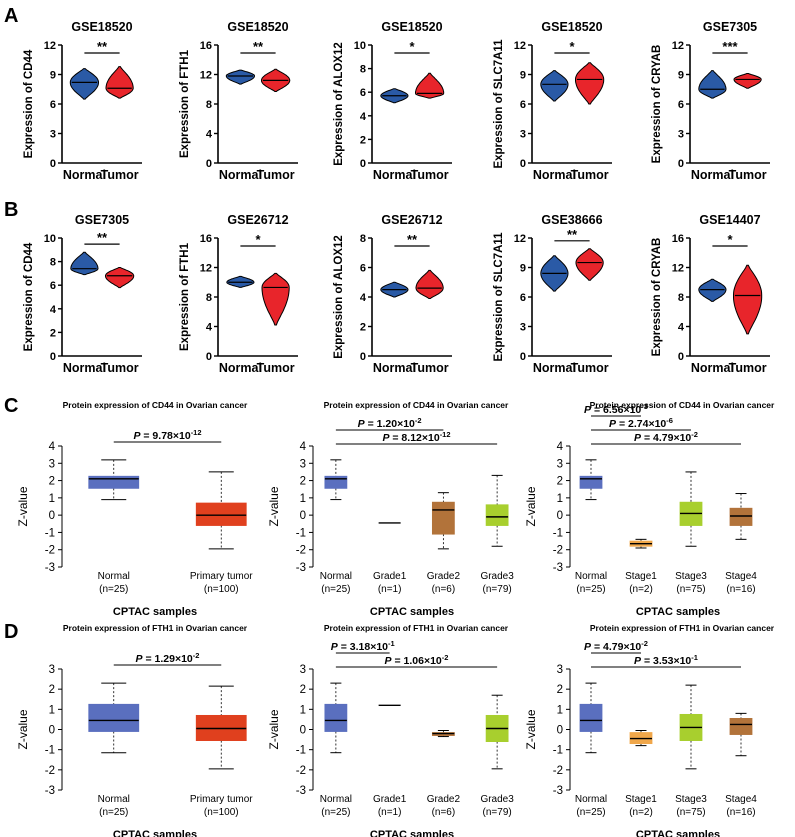  What do you see at coordinates (363, 646) in the screenshot?
I see `p-value-label: P = 3.18×10-1` at bounding box center [363, 646].